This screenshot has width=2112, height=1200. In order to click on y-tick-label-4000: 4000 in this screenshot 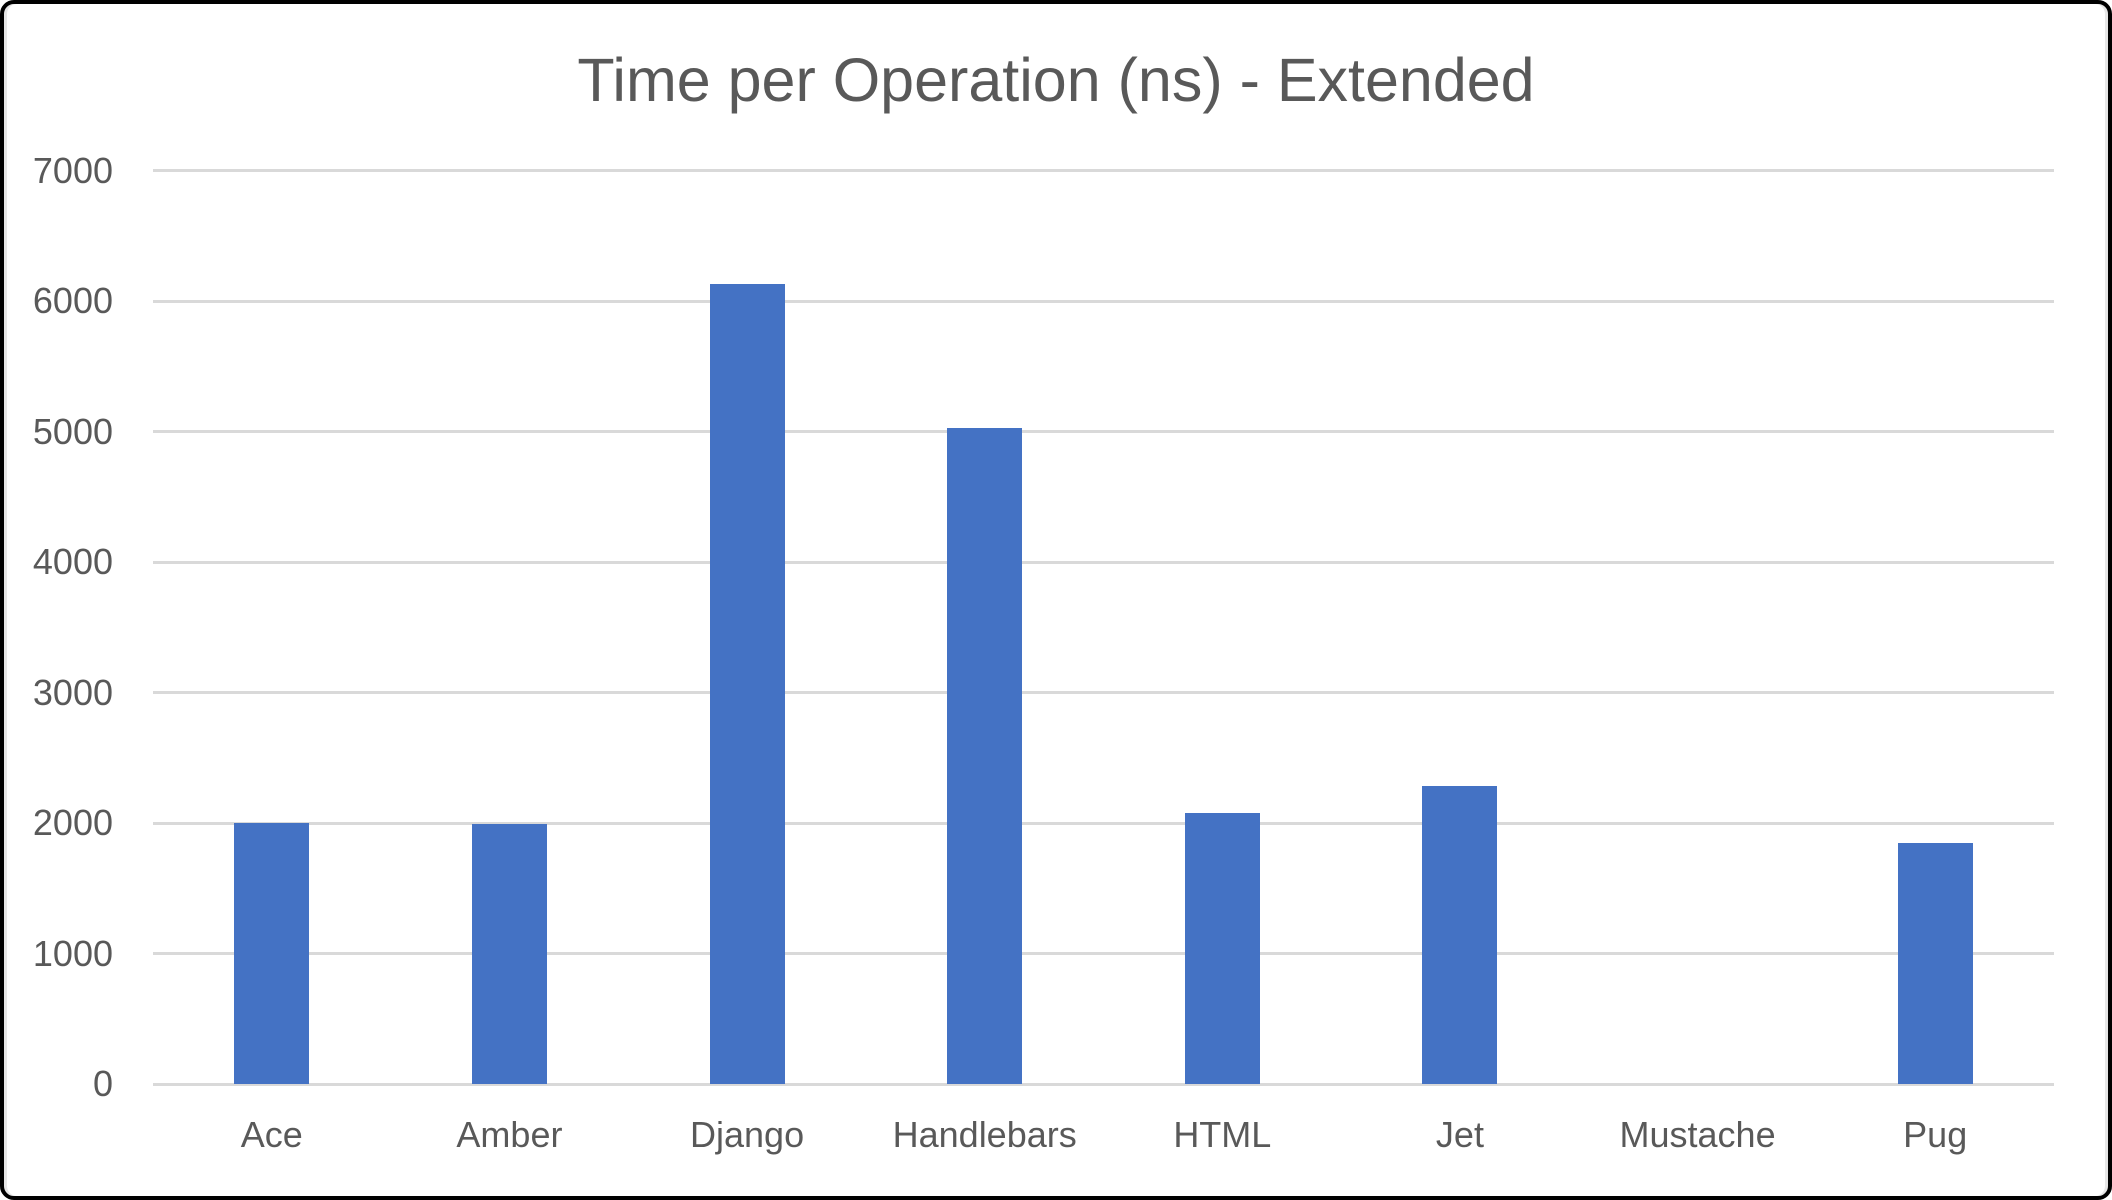, I will do `click(72, 561)`.